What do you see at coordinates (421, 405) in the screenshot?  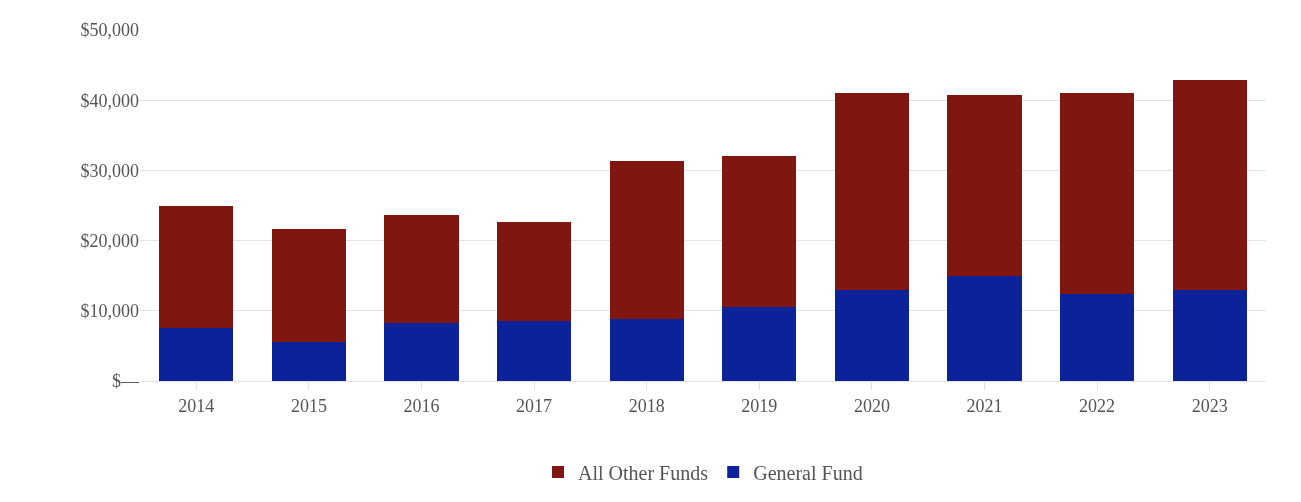 I see `x-tick-label: 2016` at bounding box center [421, 405].